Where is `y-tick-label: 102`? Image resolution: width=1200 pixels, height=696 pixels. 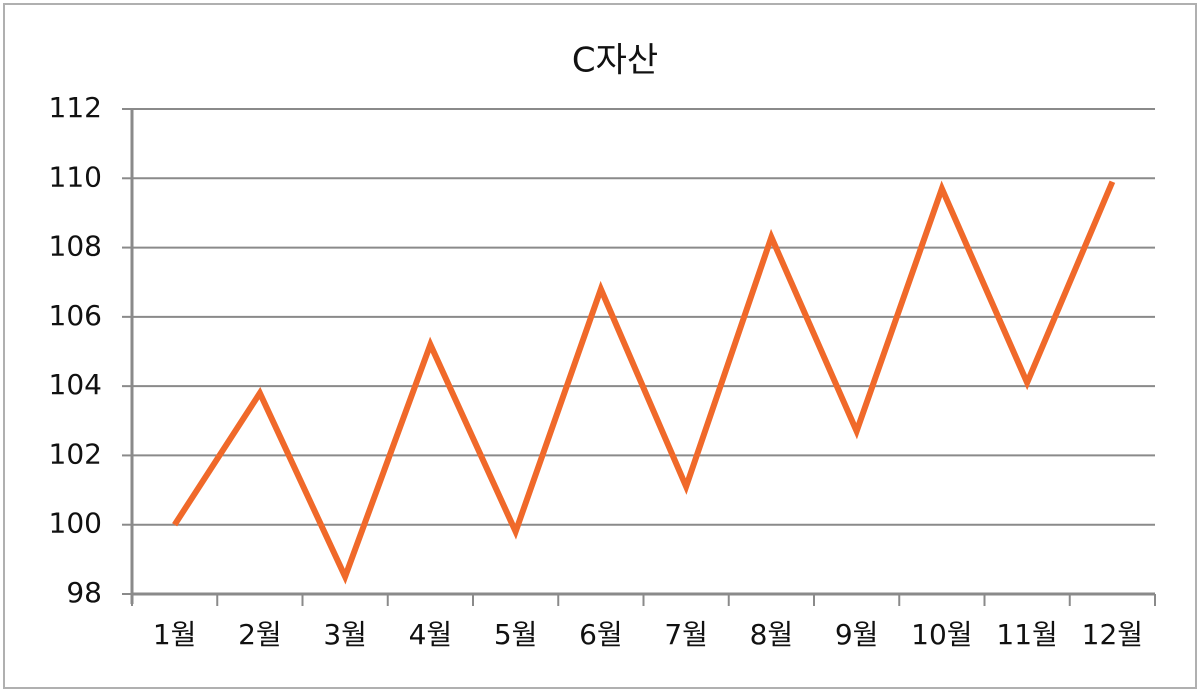 y-tick-label: 102 is located at coordinates (75, 453).